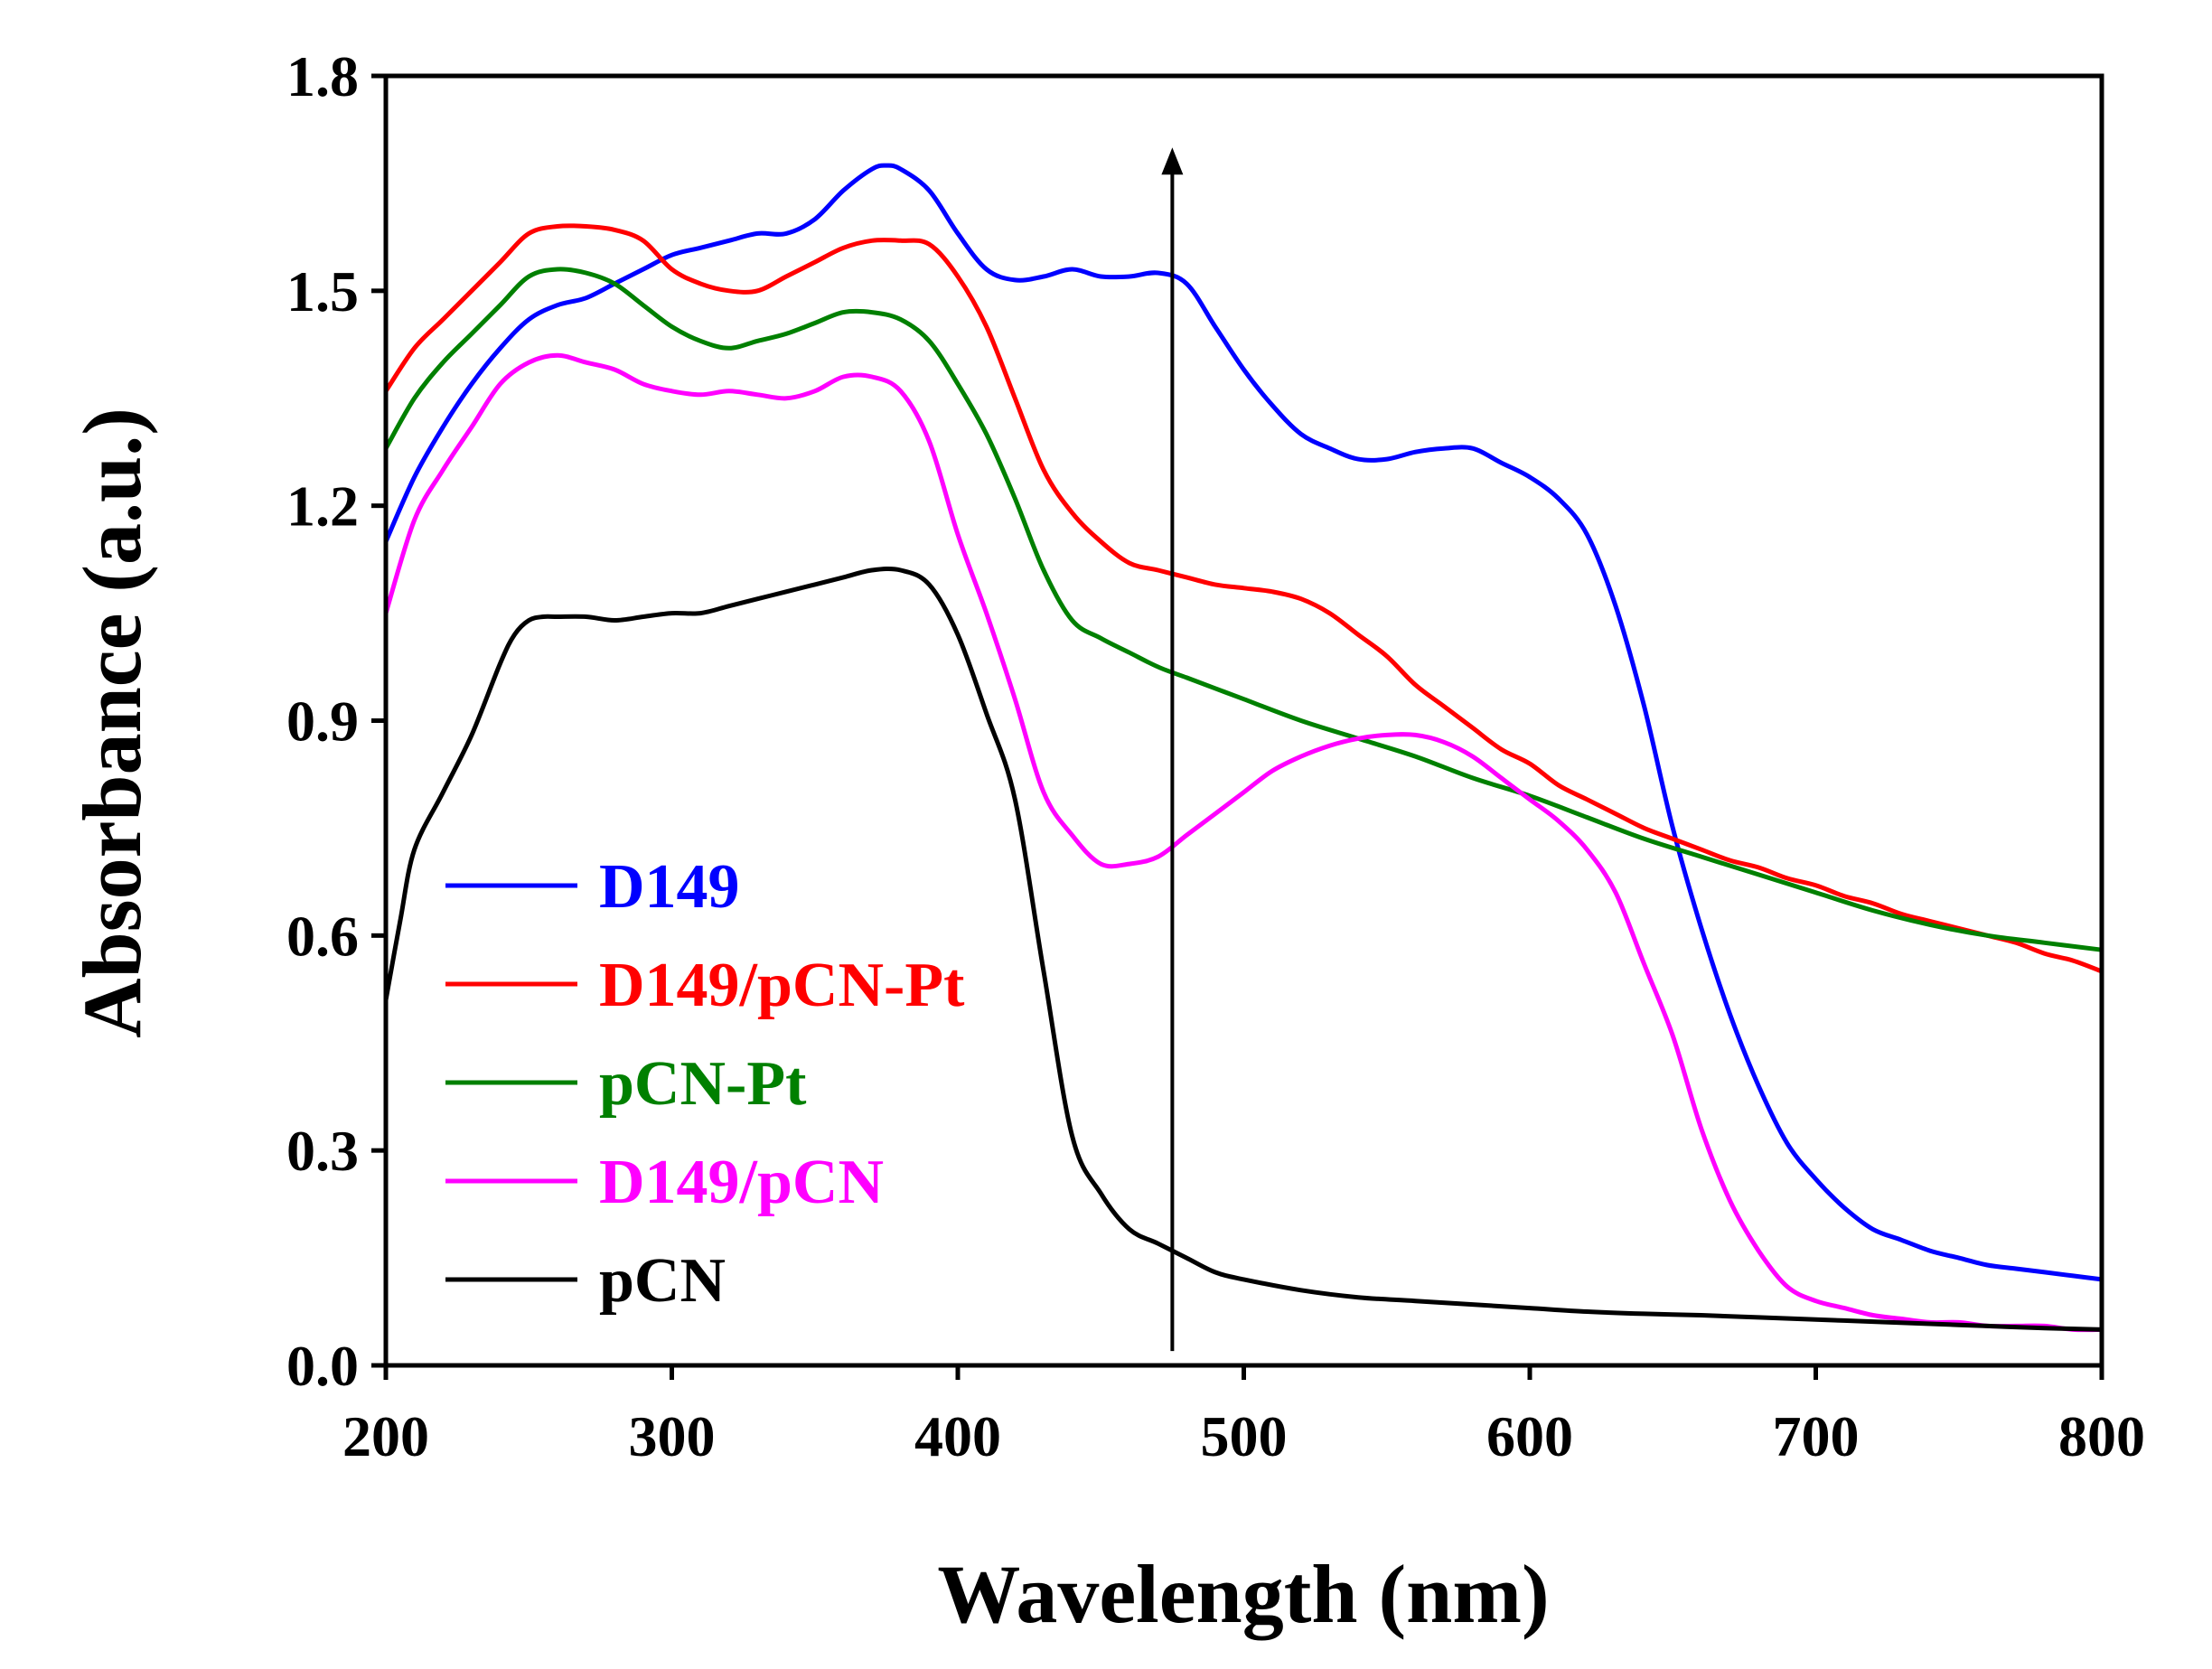 The width and height of the screenshot is (2212, 1669). What do you see at coordinates (1243, 1594) in the screenshot?
I see `x-axis-title: Wavelength (nm)` at bounding box center [1243, 1594].